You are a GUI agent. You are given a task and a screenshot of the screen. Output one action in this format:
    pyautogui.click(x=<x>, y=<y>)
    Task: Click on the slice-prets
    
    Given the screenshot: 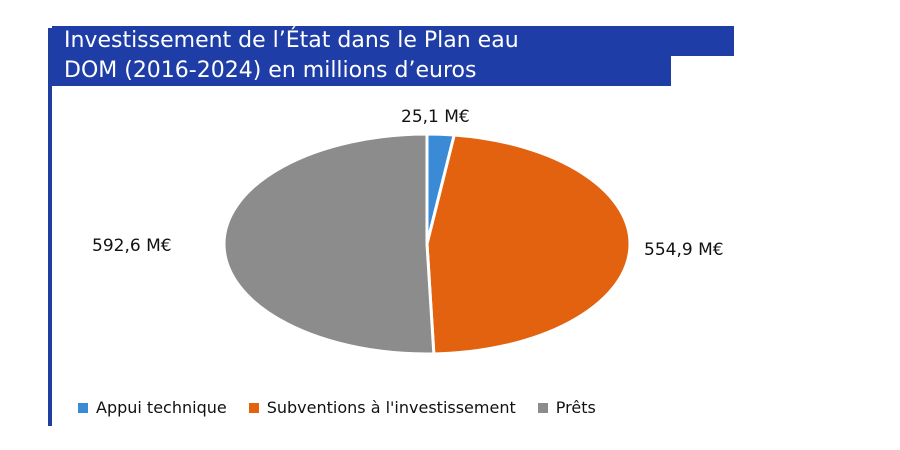 What is the action you would take?
    pyautogui.click(x=329, y=244)
    